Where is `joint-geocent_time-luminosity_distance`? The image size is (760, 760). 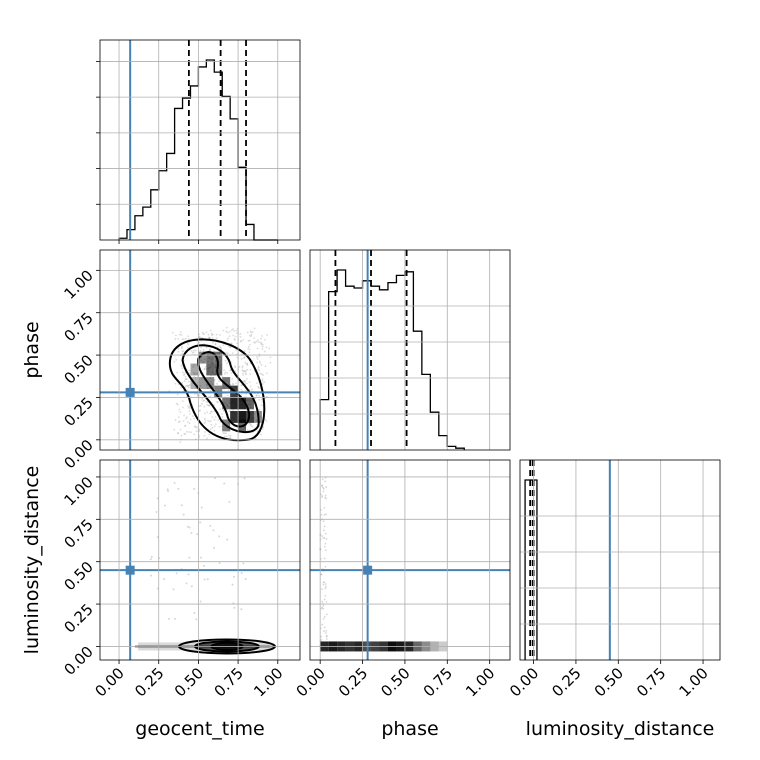 joint-geocent_time-luminosity_distance is located at coordinates (200, 560).